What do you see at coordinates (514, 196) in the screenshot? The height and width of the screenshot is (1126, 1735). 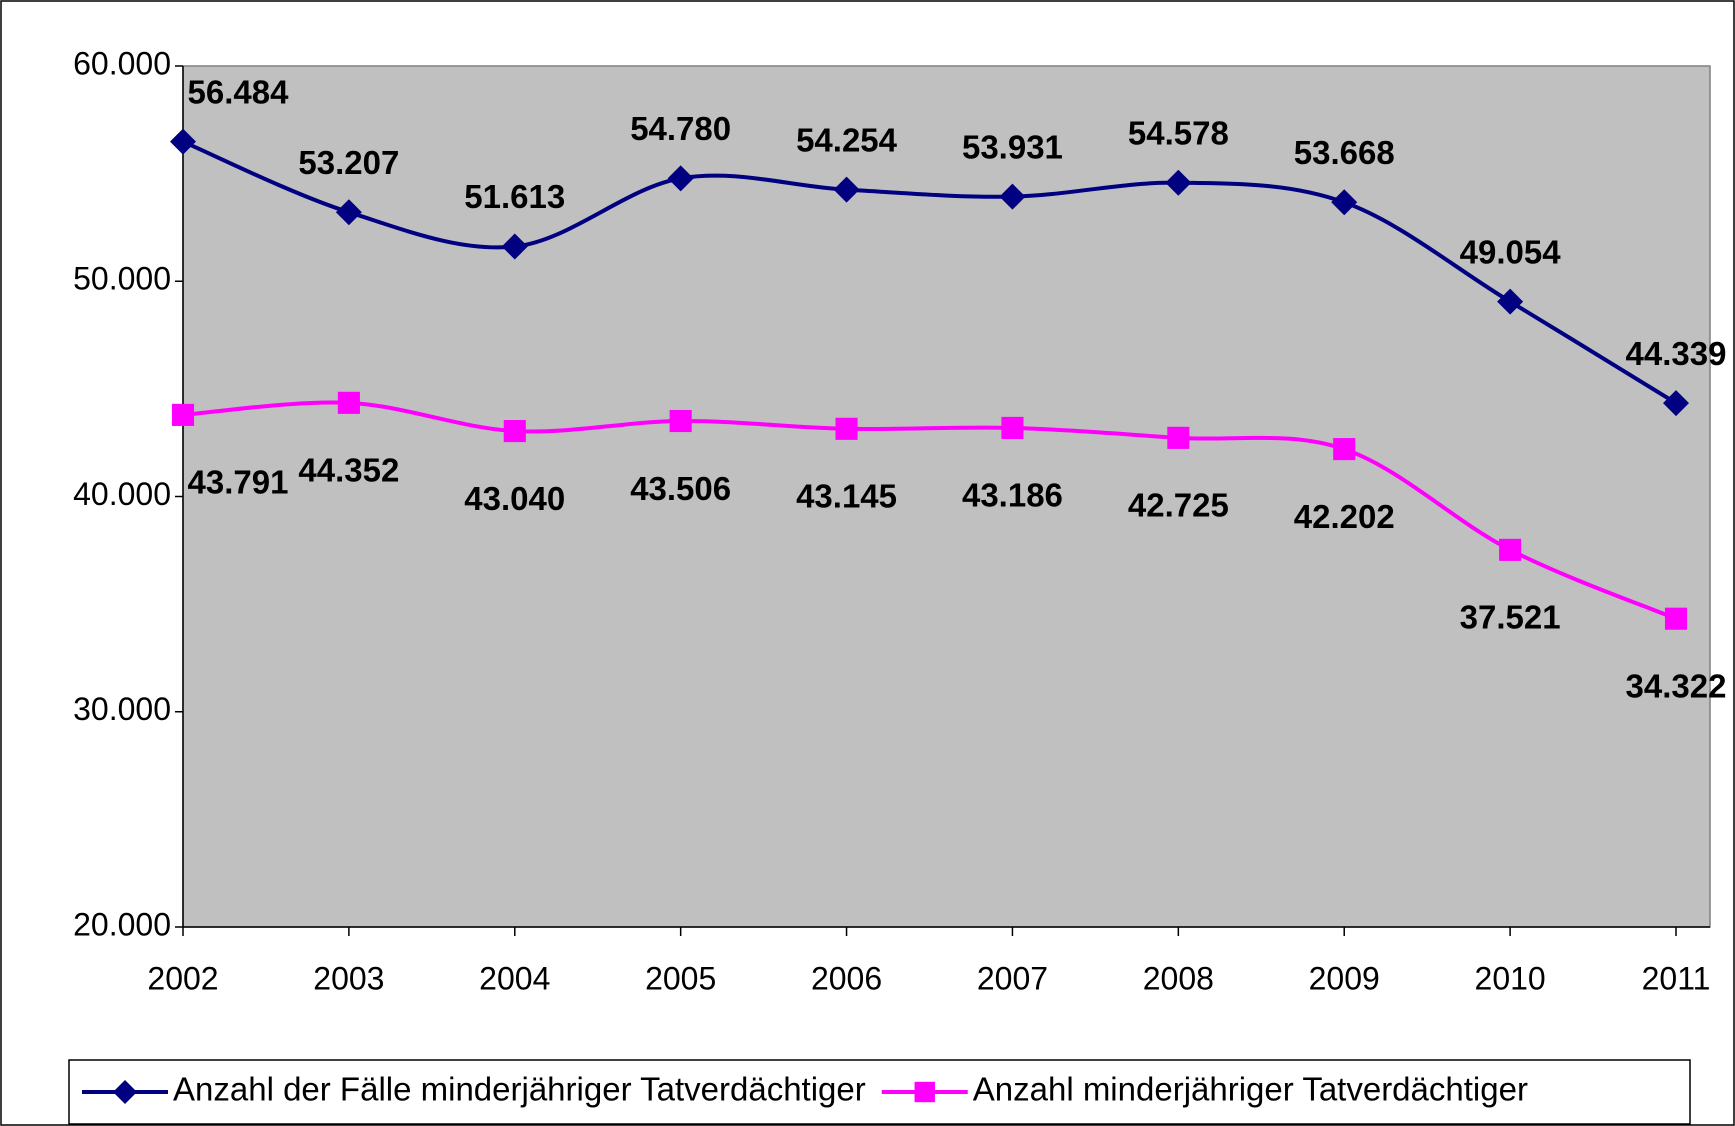 I see `data-label: 51.613` at bounding box center [514, 196].